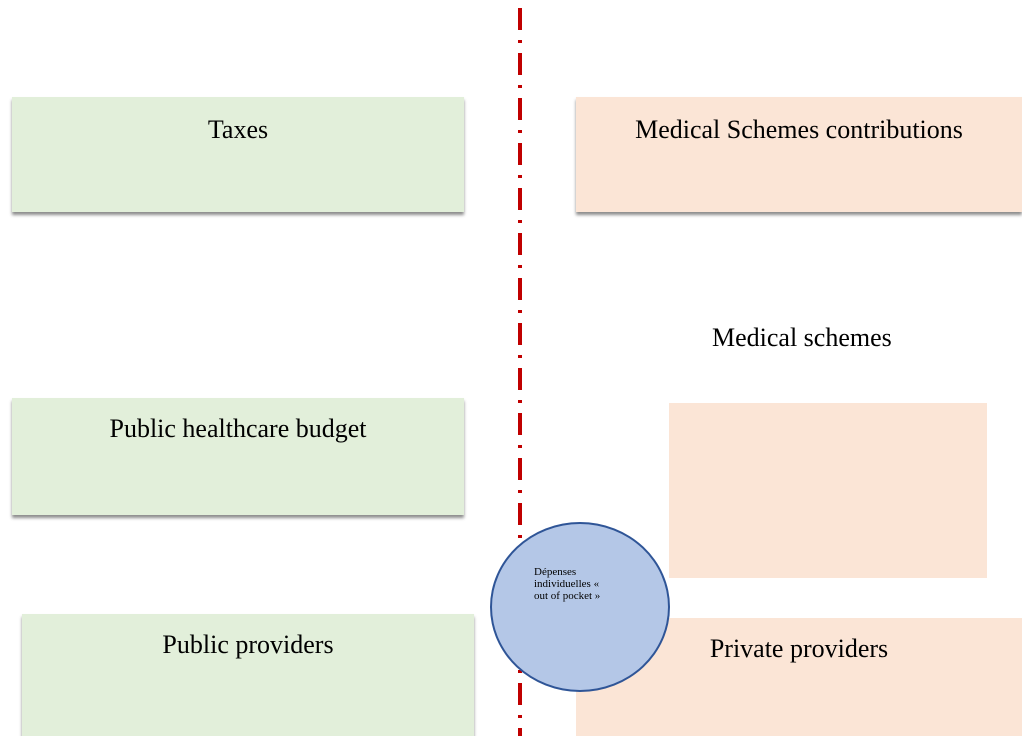 The height and width of the screenshot is (736, 1022). Describe the element at coordinates (799, 648) in the screenshot. I see `label: Private providers` at that location.